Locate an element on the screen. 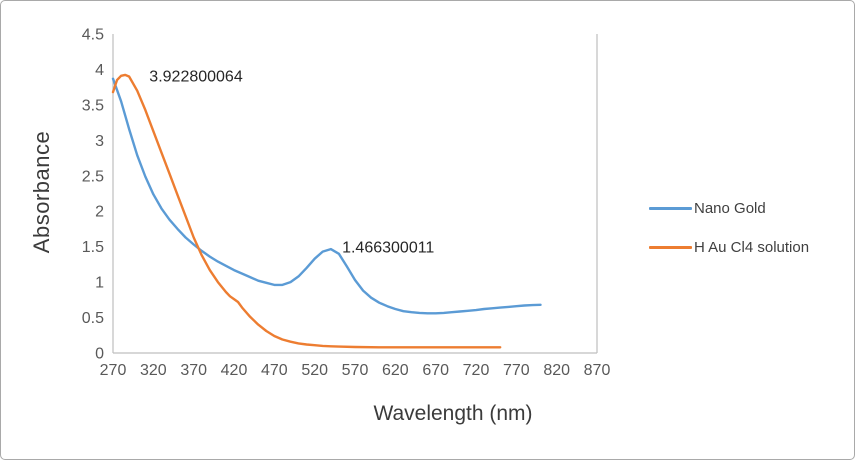 Image resolution: width=855 pixels, height=460 pixels. legend: Nano Gold H Au Cl4 solution is located at coordinates (729, 238).